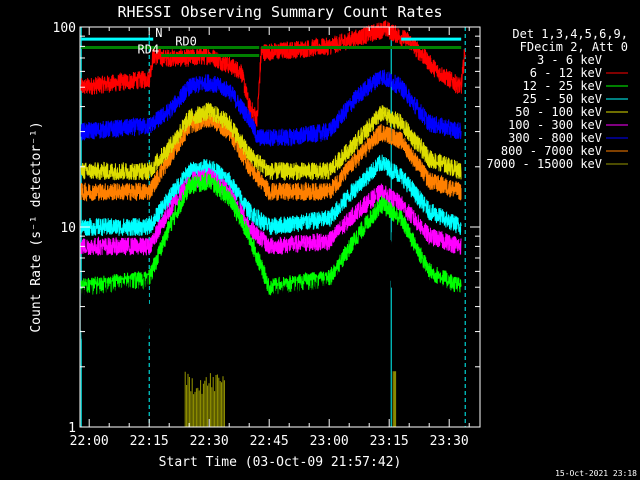 The width and height of the screenshot is (640, 480). What do you see at coordinates (558, 112) in the screenshot?
I see `legend-label-50-100-kev: 50 - 100 keV` at bounding box center [558, 112].